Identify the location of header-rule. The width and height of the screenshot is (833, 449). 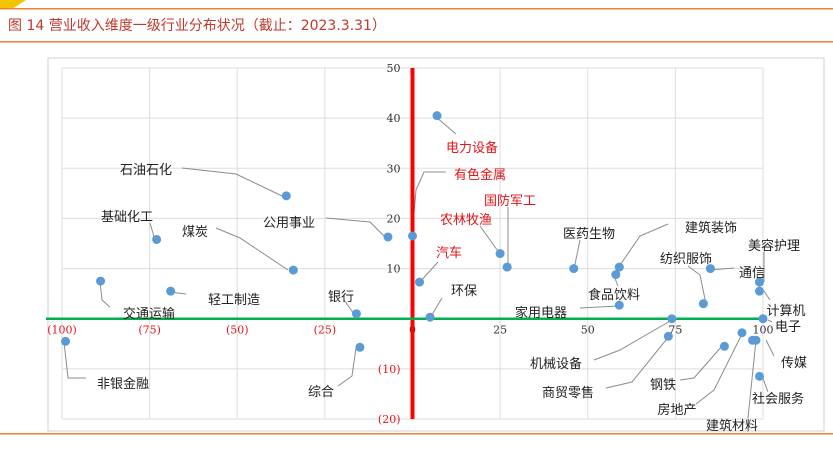
(416, 9).